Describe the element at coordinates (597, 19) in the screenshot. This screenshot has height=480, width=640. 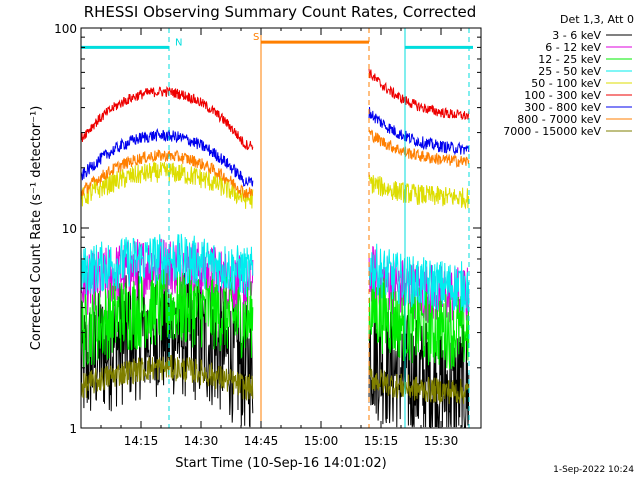
I see `legend-title: Det 1,3, Att 0` at that location.